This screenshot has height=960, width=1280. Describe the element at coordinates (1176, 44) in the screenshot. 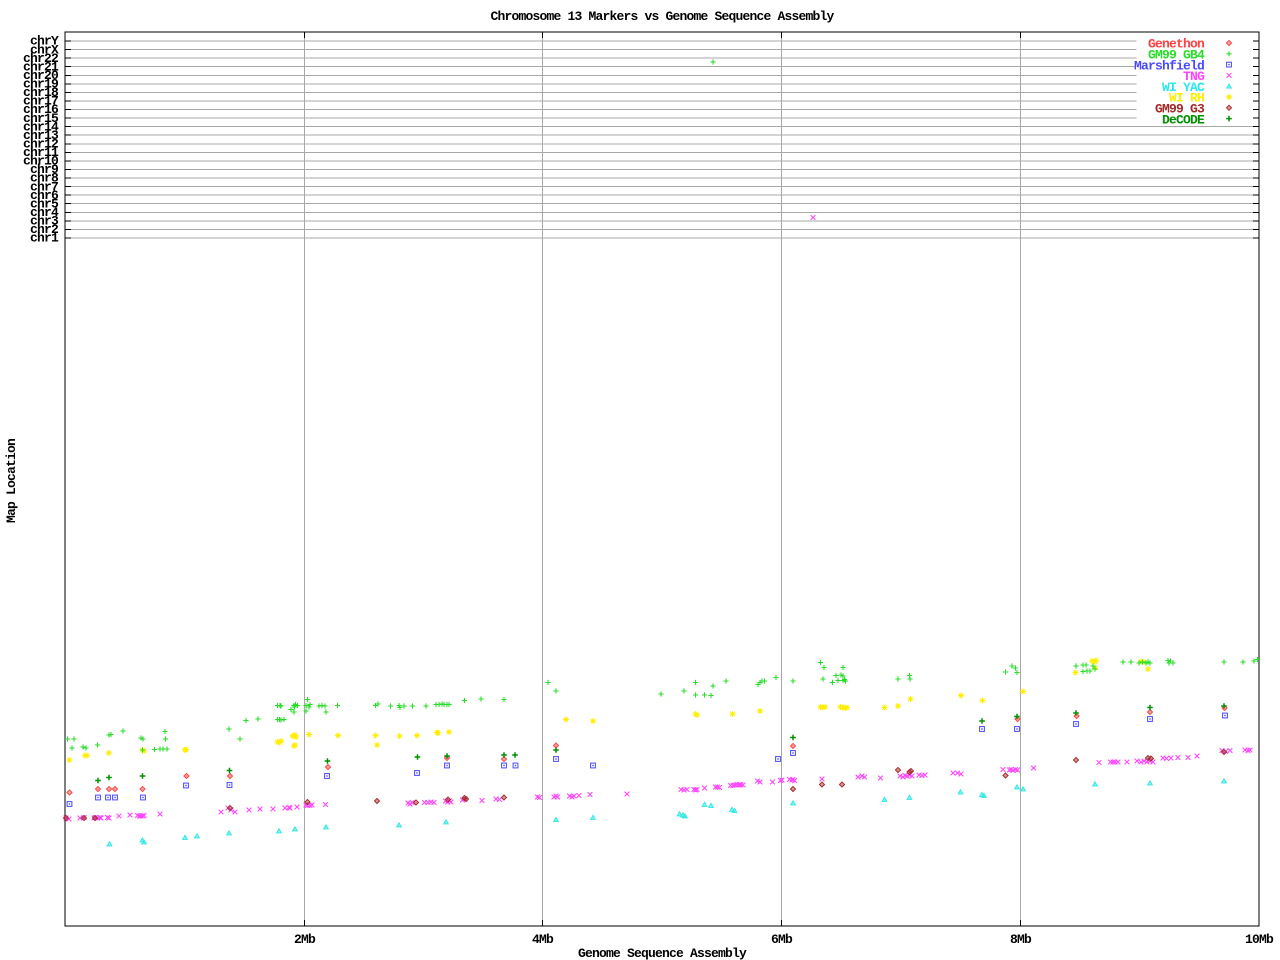

I see `svg-text: Genethon` at that location.